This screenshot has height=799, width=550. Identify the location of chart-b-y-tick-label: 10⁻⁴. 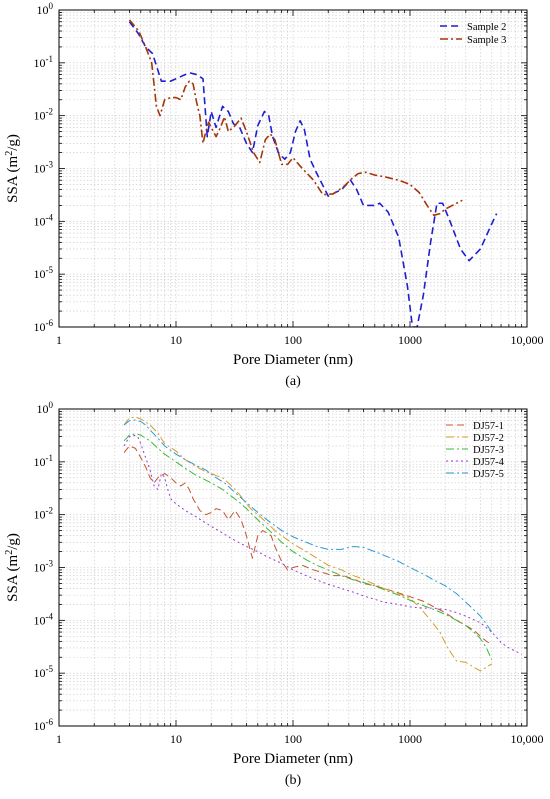
(44, 619).